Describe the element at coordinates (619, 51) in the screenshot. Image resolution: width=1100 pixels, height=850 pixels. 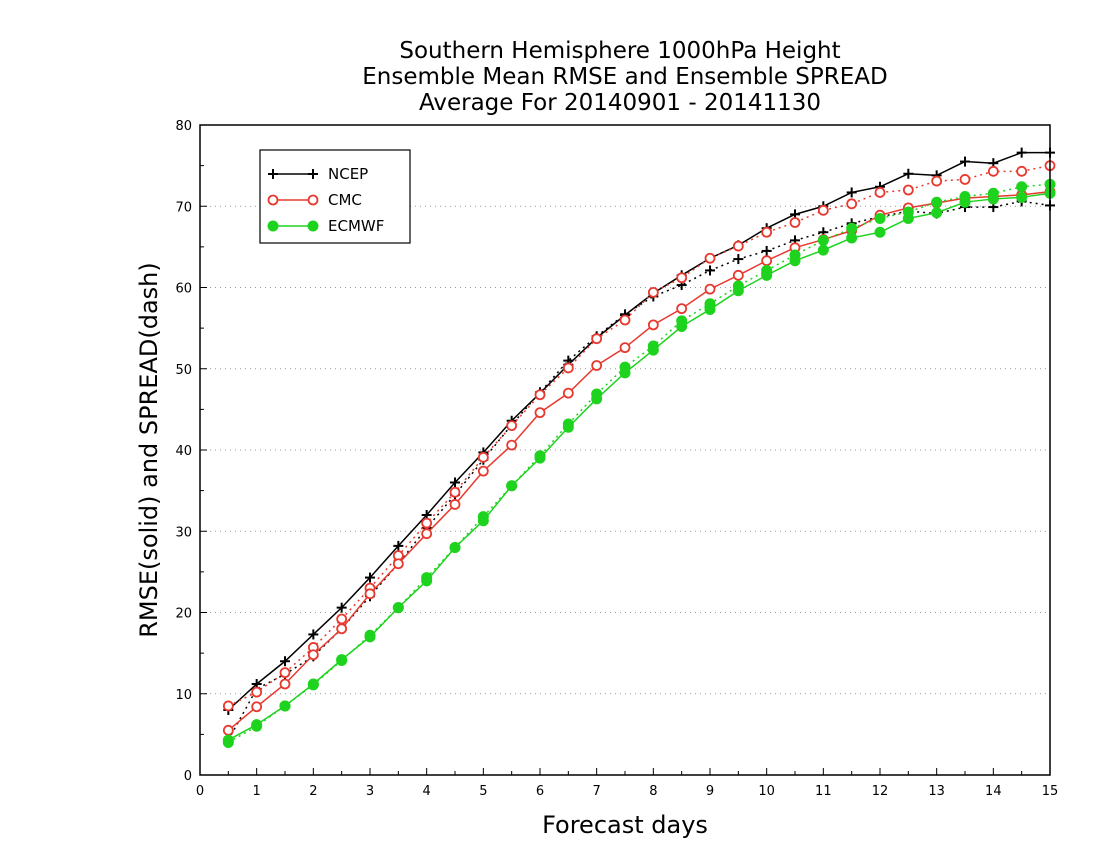
I see `title-line-1: Southern Hemisphere 1000hPa Height` at that location.